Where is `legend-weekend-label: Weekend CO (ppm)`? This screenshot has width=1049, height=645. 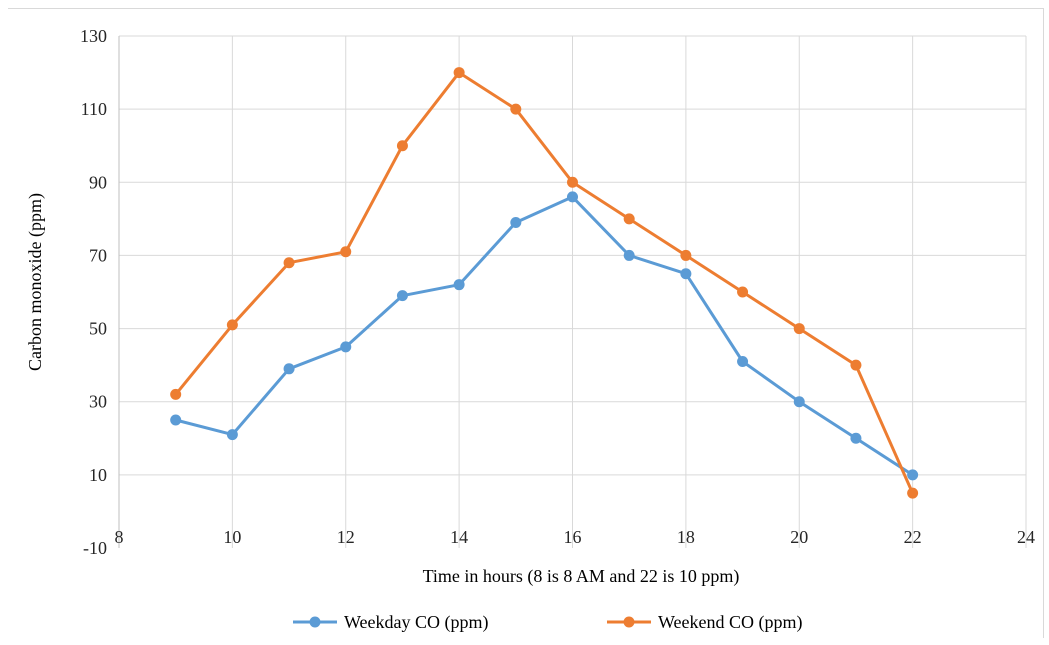
legend-weekend-label: Weekend CO (ppm) is located at coordinates (730, 622).